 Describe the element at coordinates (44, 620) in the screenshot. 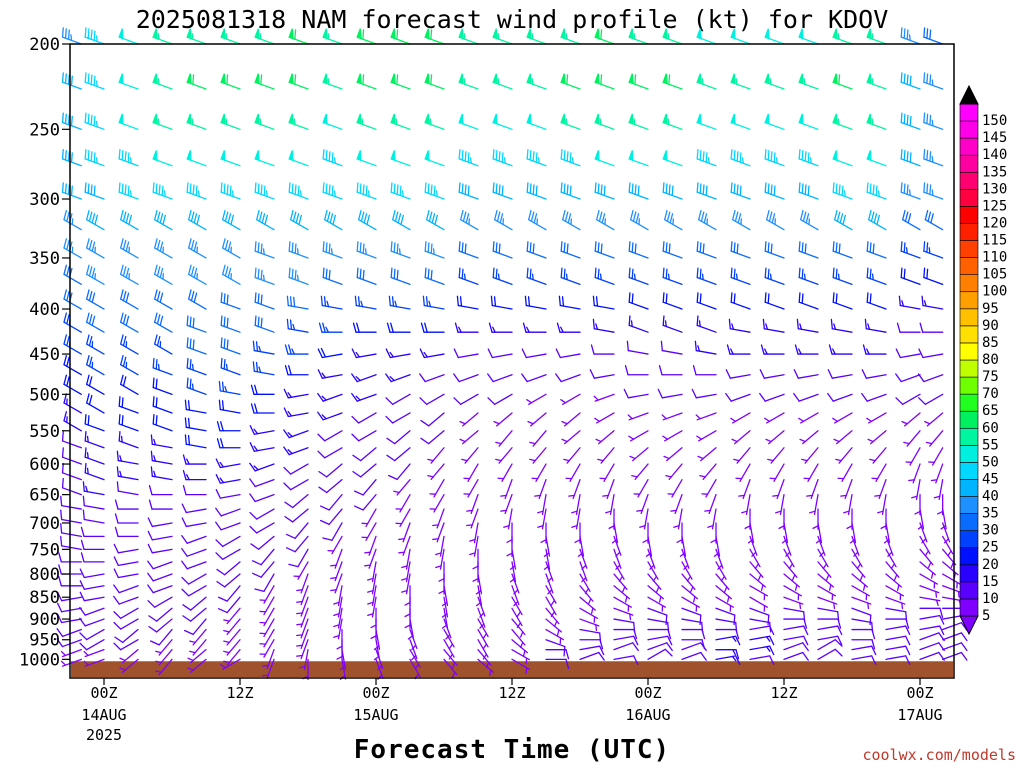

I see `y-tick-label: 900` at that location.